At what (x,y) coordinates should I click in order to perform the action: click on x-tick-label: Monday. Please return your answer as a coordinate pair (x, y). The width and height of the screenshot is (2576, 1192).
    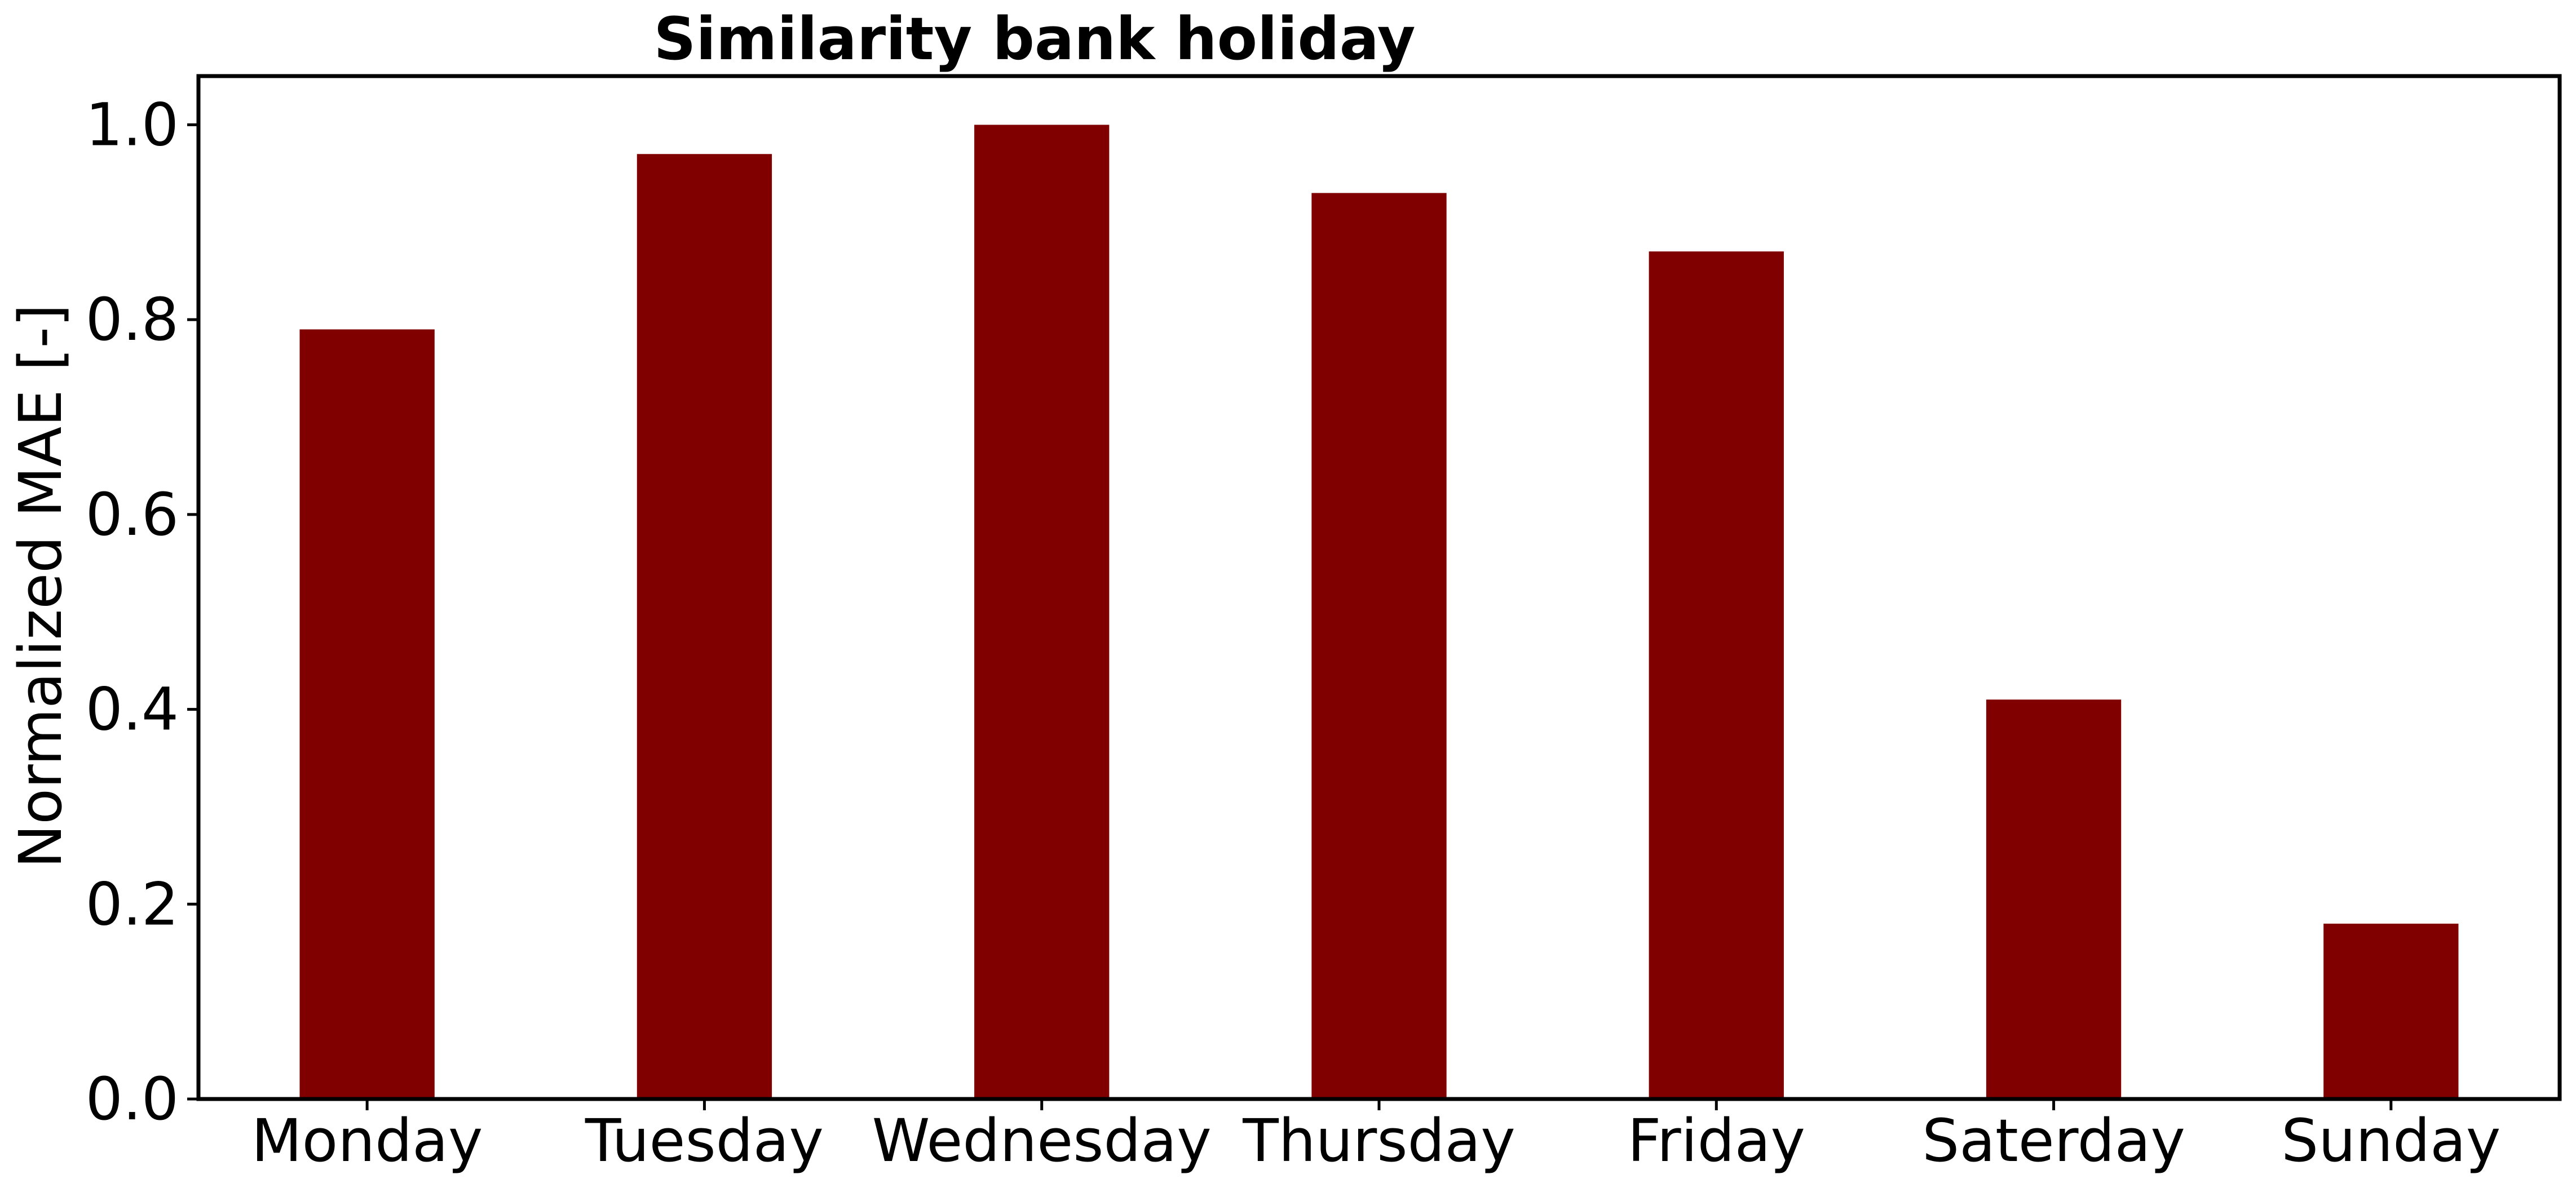
    Looking at the image, I should click on (367, 1140).